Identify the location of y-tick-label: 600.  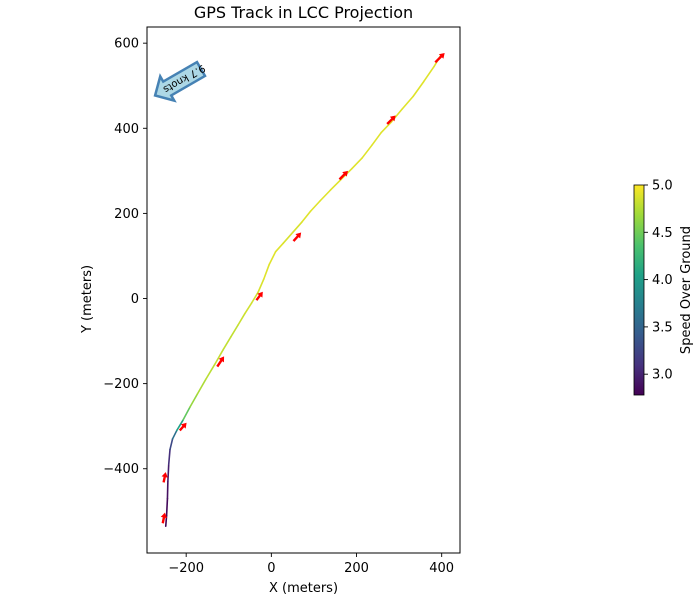
(126, 44).